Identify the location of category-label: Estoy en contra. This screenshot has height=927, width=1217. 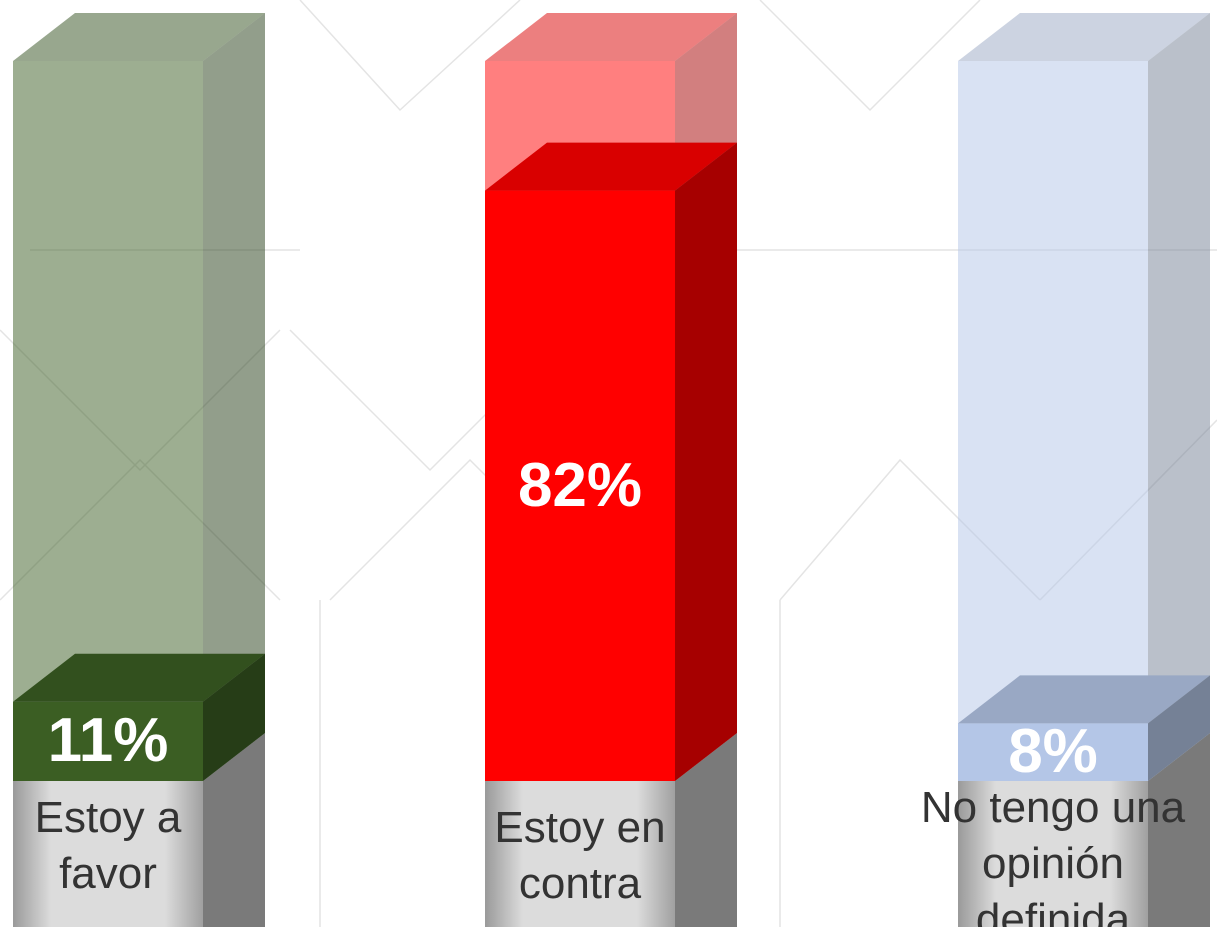
(580, 855).